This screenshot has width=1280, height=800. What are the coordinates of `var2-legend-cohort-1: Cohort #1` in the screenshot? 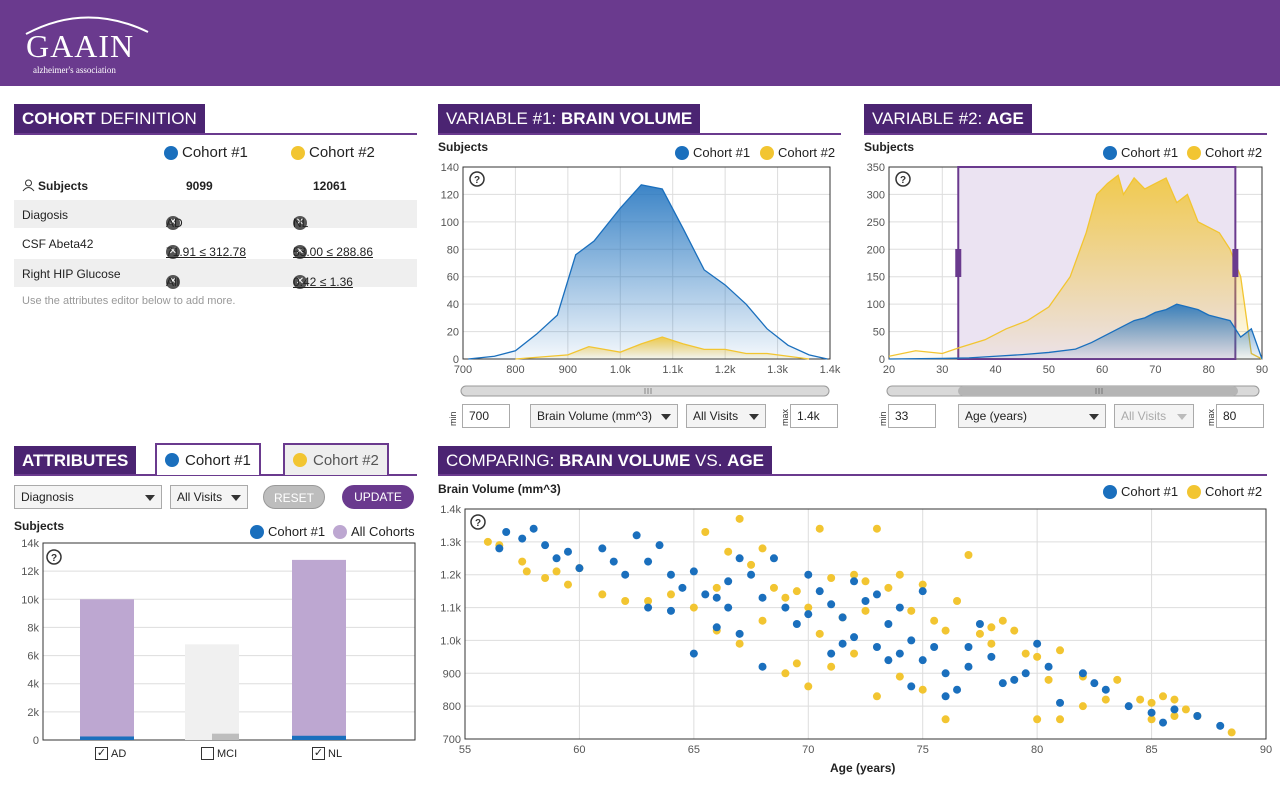 It's located at (1140, 152).